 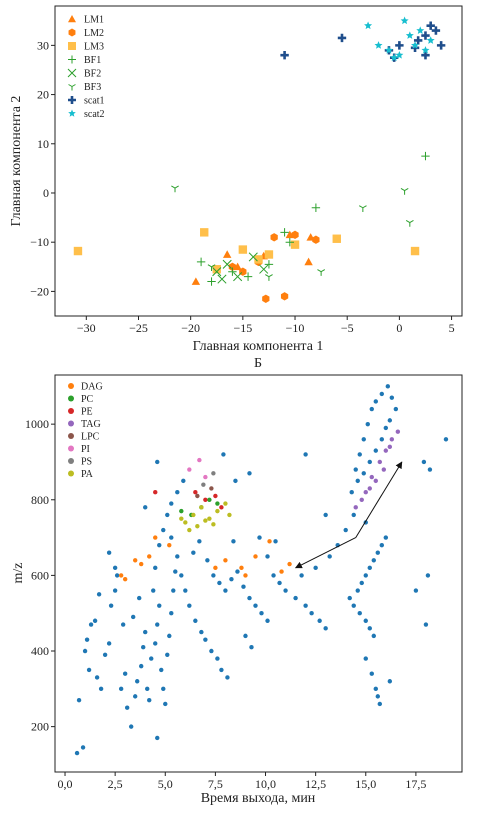 I want to click on legend-marker-pi, so click(x=71, y=448).